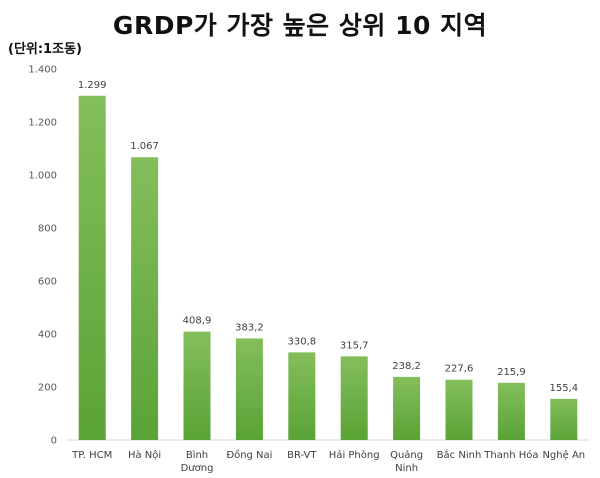  Describe the element at coordinates (144, 146) in the screenshot. I see `data-label: 1.067` at that location.